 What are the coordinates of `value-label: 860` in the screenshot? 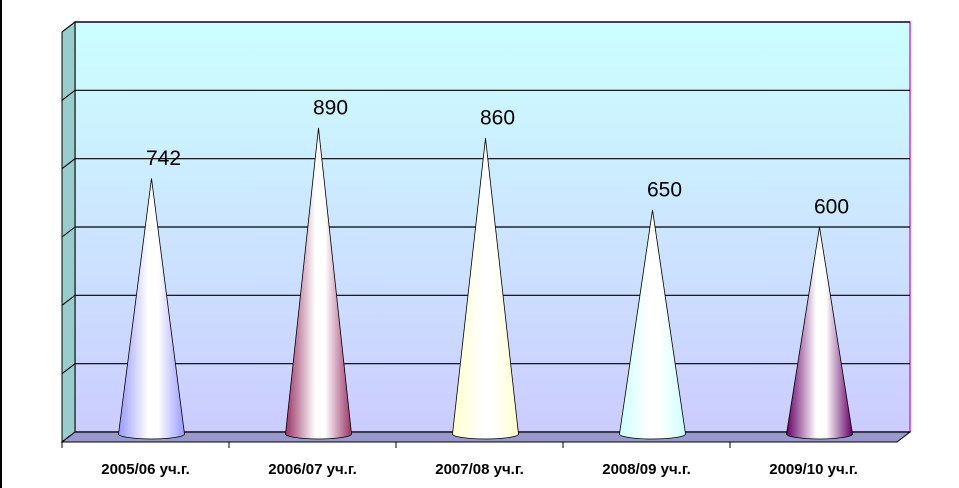 It's located at (497, 118).